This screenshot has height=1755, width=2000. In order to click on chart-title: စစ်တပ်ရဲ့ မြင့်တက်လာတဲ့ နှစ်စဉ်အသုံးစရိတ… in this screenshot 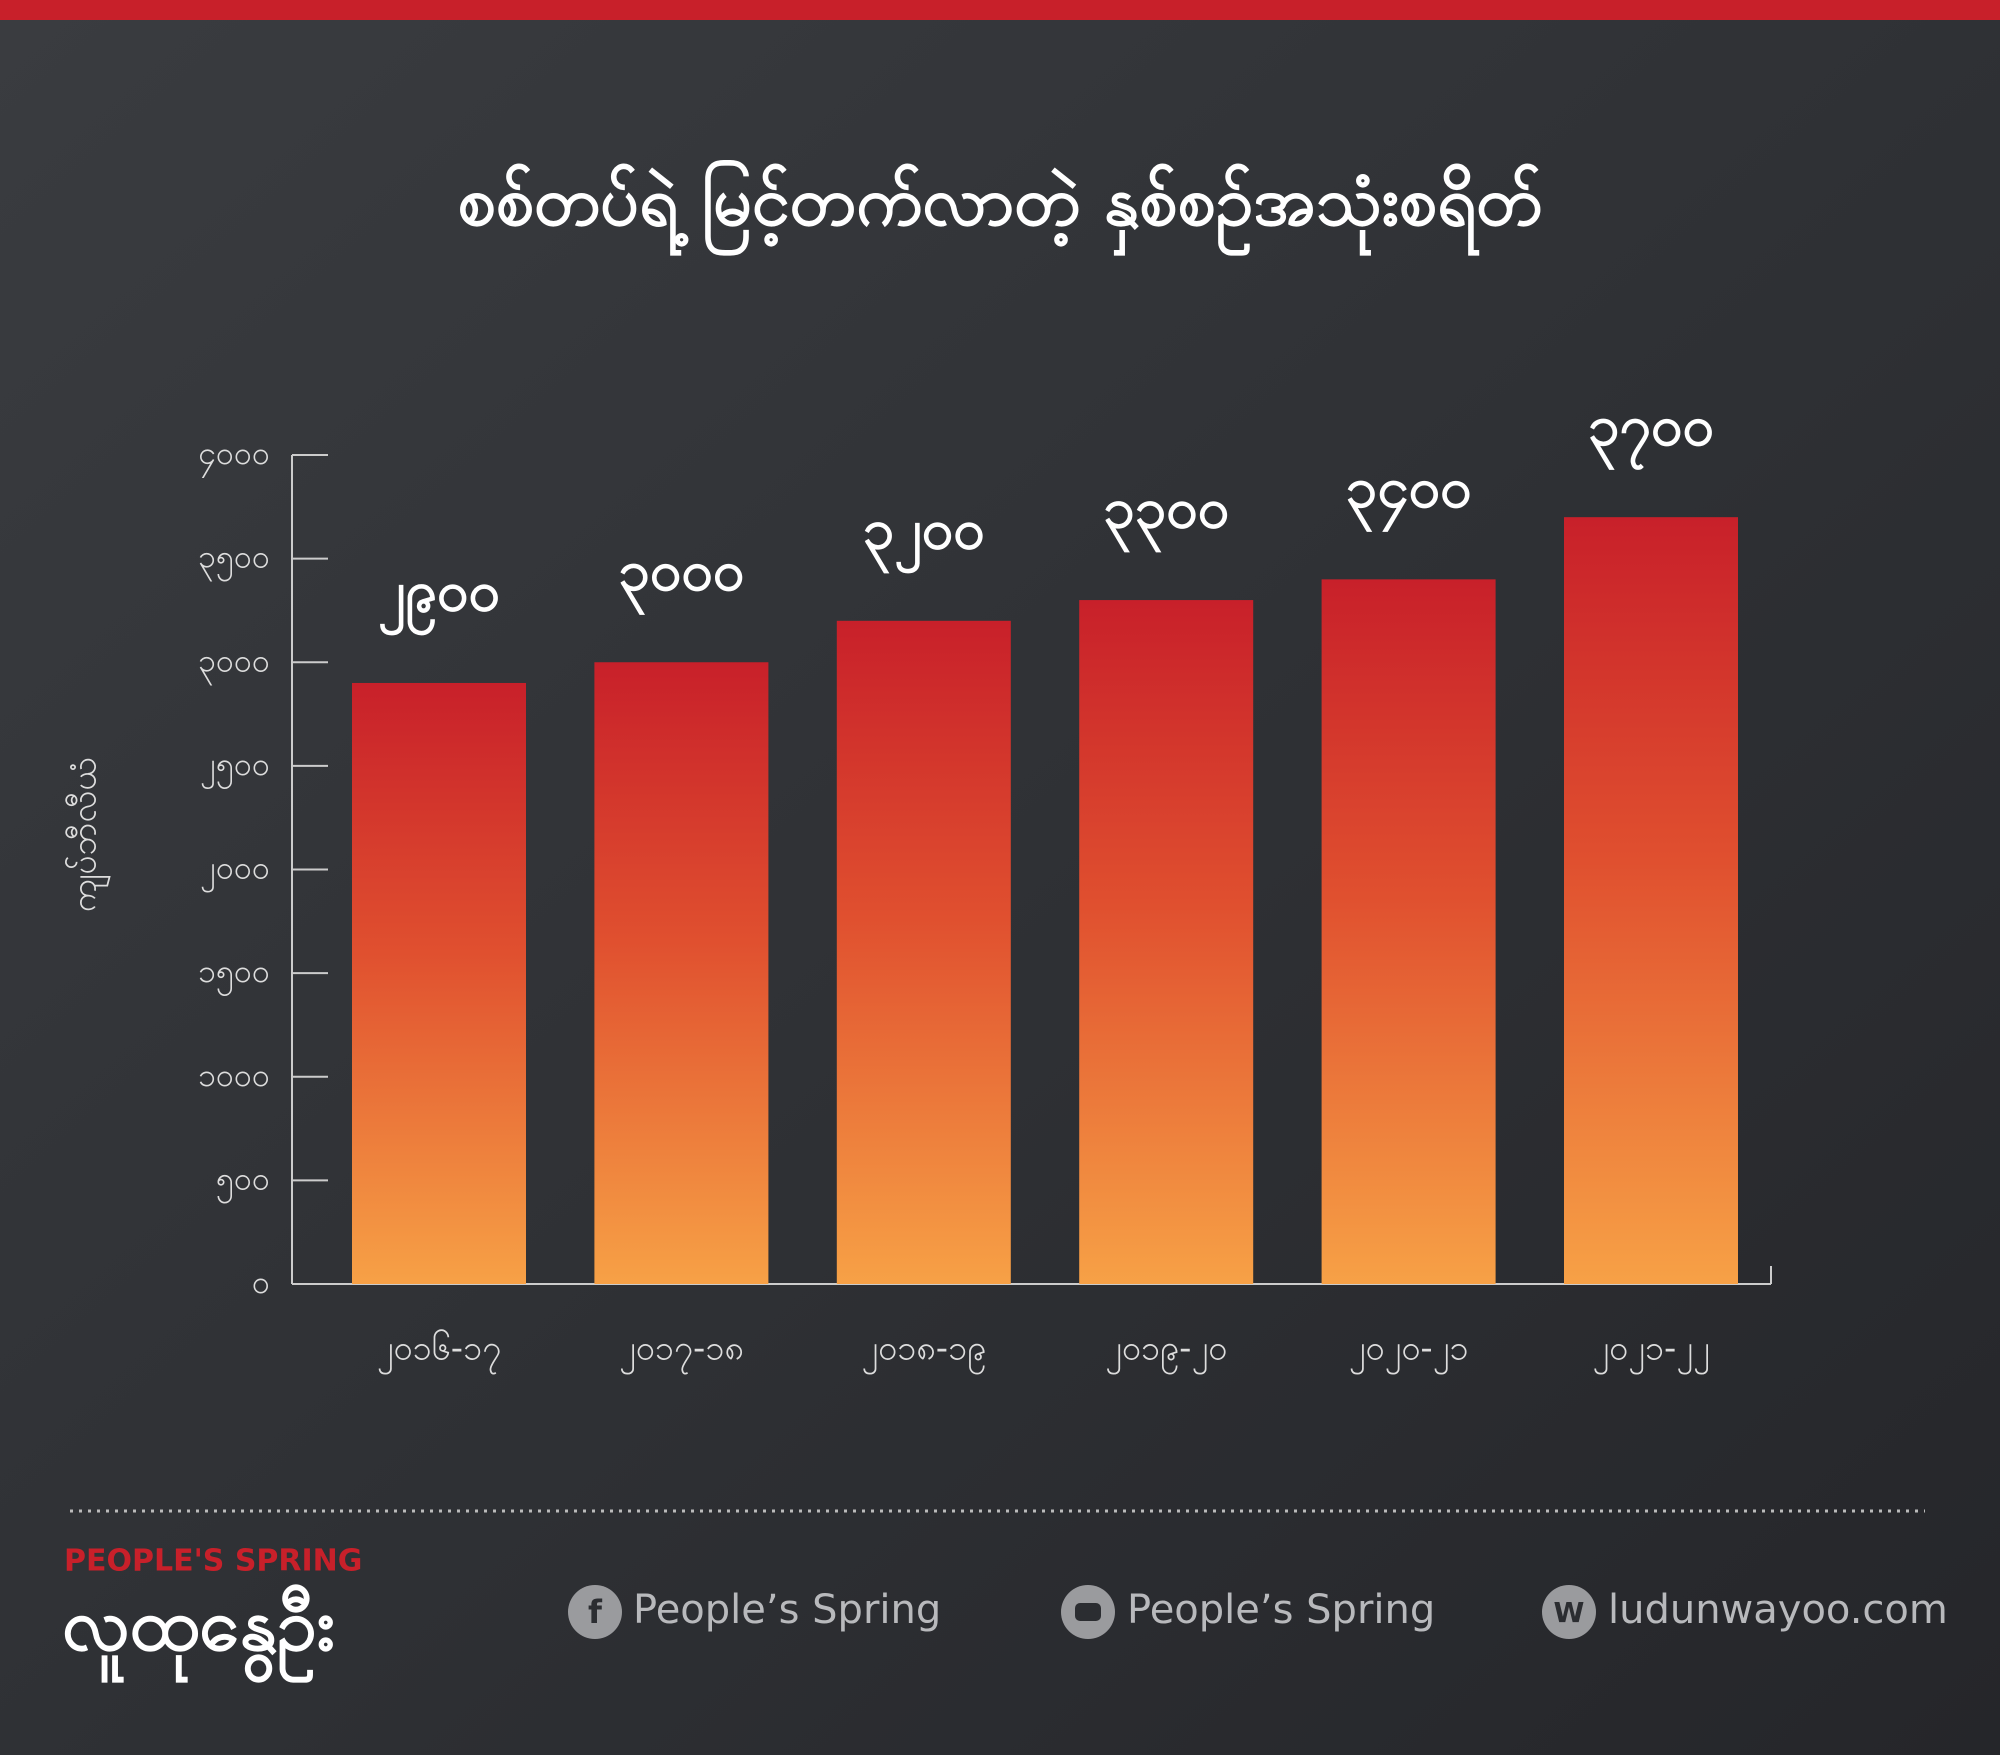, I will do `click(1000, 207)`.